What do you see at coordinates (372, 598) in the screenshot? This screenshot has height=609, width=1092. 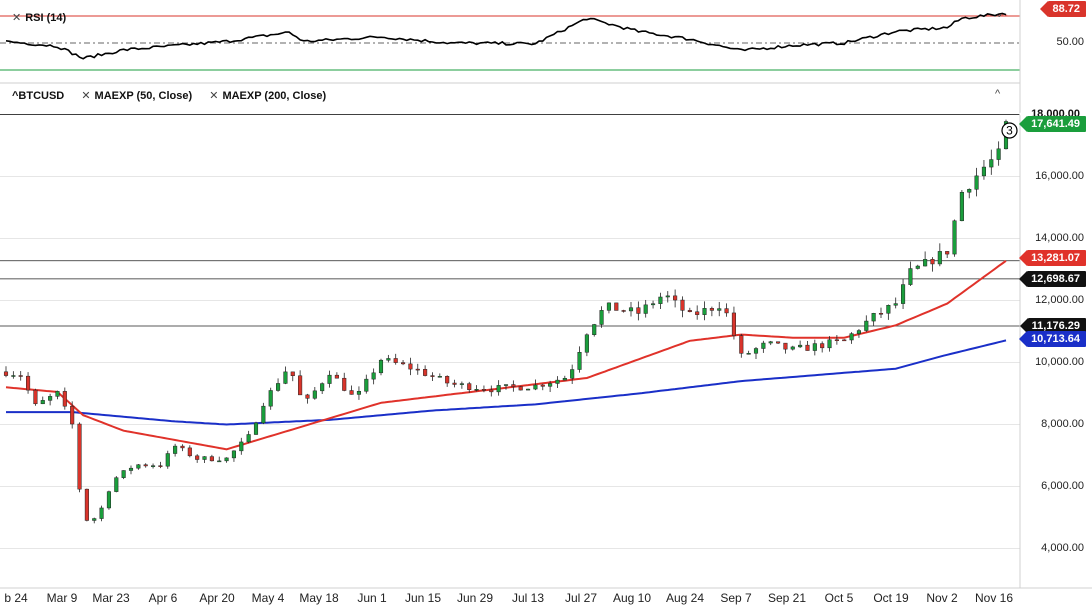 I see `x-tick-label: Jun 1` at bounding box center [372, 598].